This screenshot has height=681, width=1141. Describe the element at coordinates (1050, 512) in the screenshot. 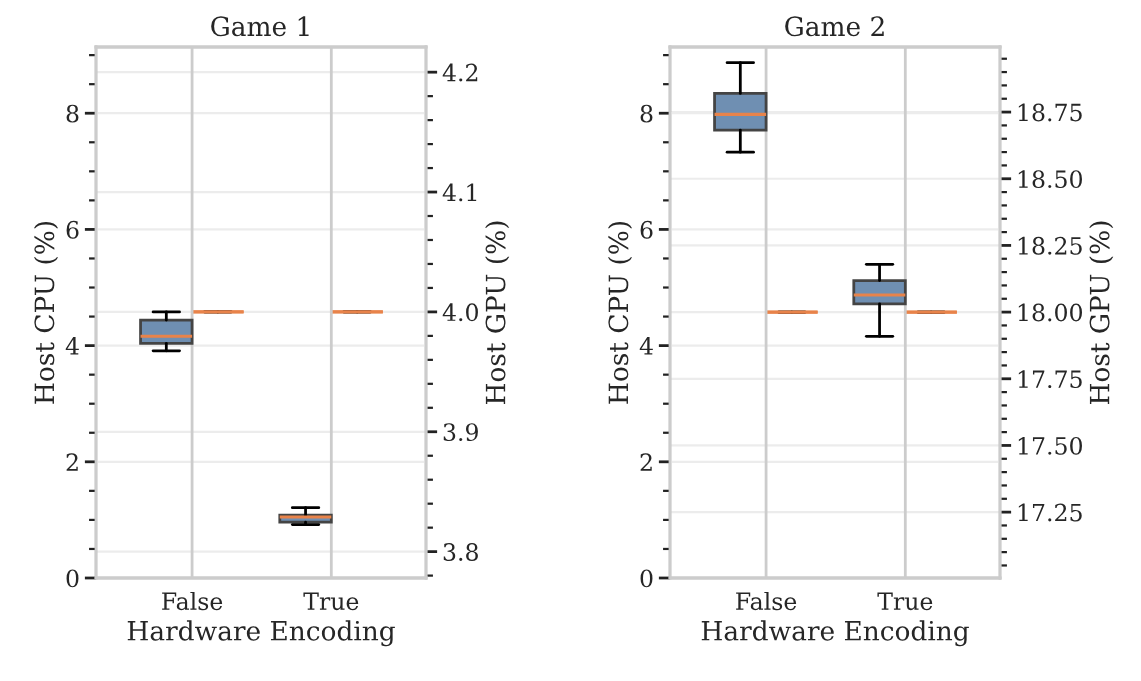

I see `y2-tick-label: 17.25` at that location.